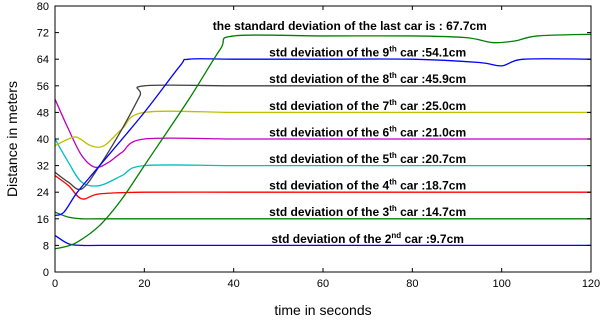  What do you see at coordinates (501, 284) in the screenshot?
I see `x-tick-label: 100` at bounding box center [501, 284].